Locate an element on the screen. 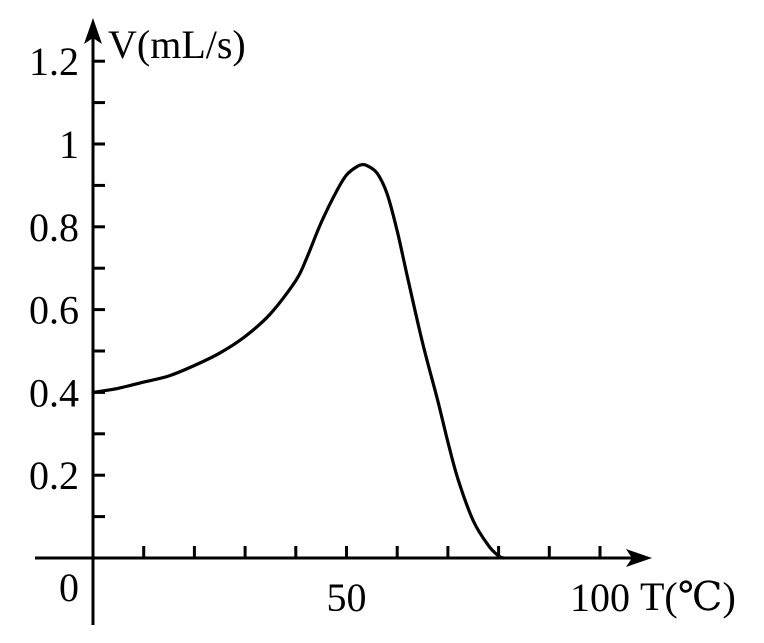 This screenshot has width=764, height=643. y-tick-label: 0.8 is located at coordinates (54, 227).